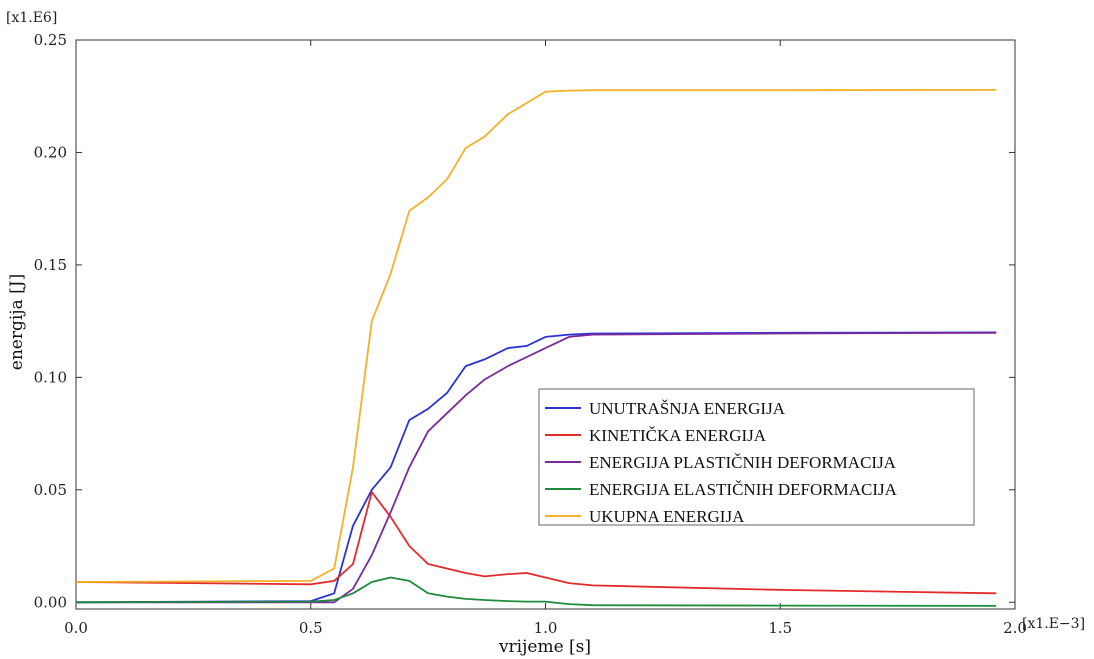  What do you see at coordinates (50, 152) in the screenshot?
I see `y-tick-label: 0.20` at bounding box center [50, 152].